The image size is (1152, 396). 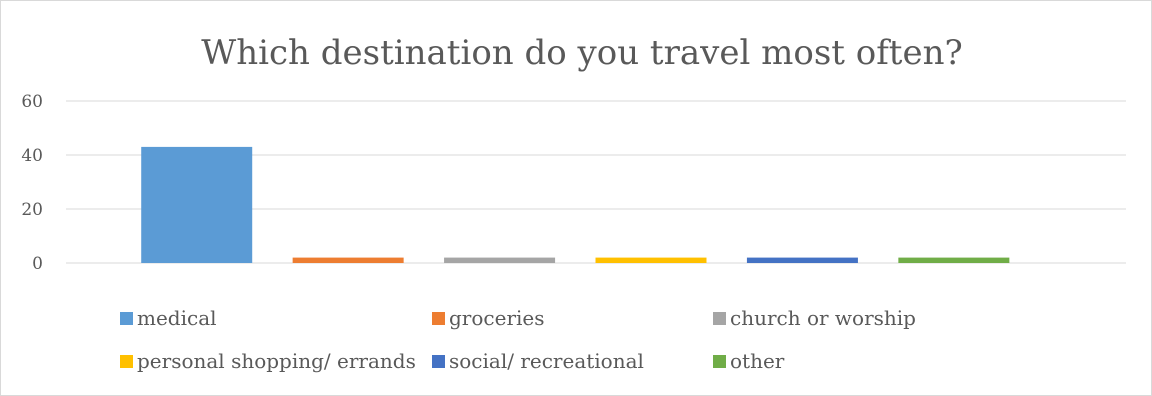 What do you see at coordinates (823, 318) in the screenshot?
I see `legend-label: church or worship` at bounding box center [823, 318].